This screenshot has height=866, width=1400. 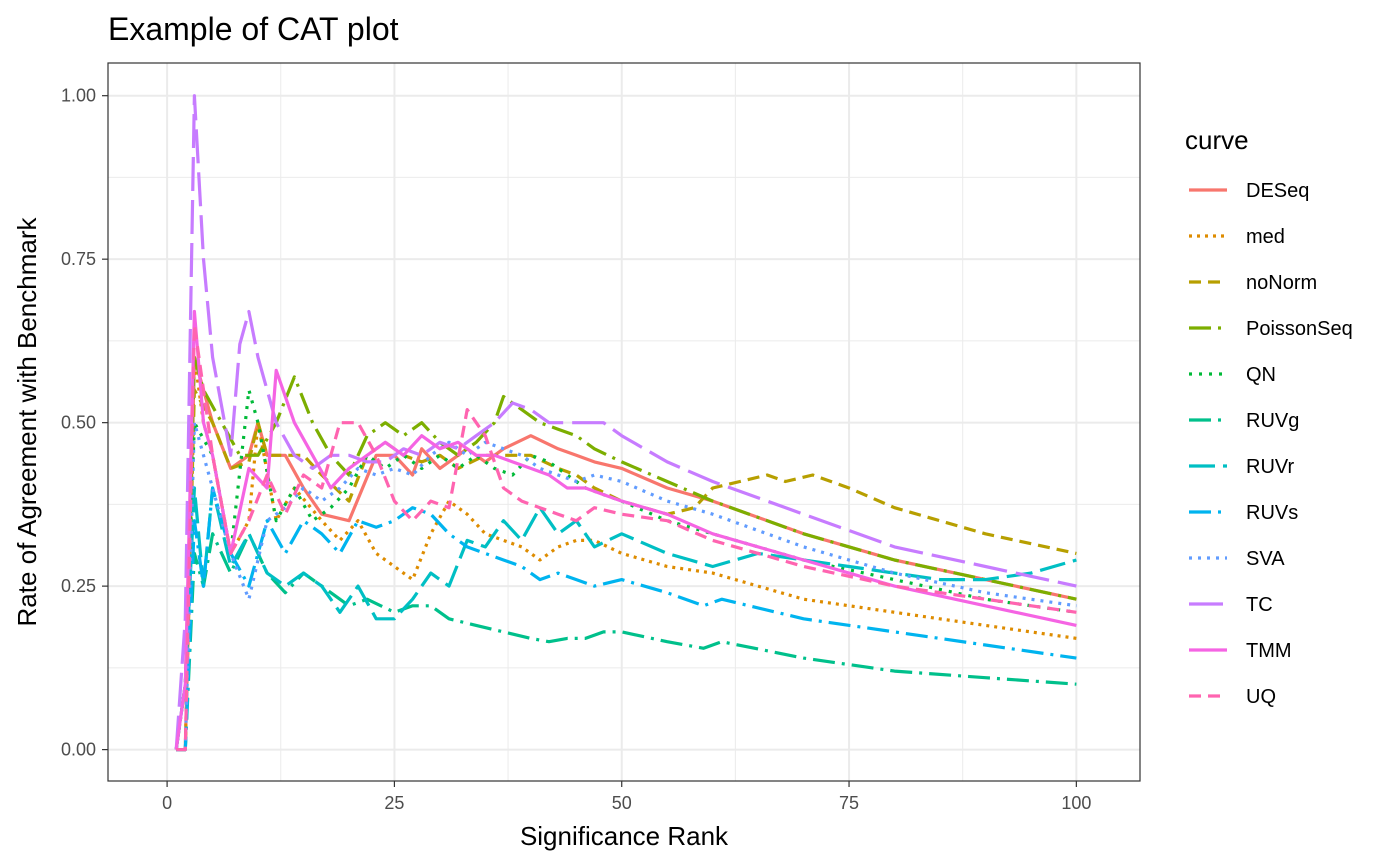 What do you see at coordinates (78, 259) in the screenshot?
I see `y-tick-label: 0.75` at bounding box center [78, 259].